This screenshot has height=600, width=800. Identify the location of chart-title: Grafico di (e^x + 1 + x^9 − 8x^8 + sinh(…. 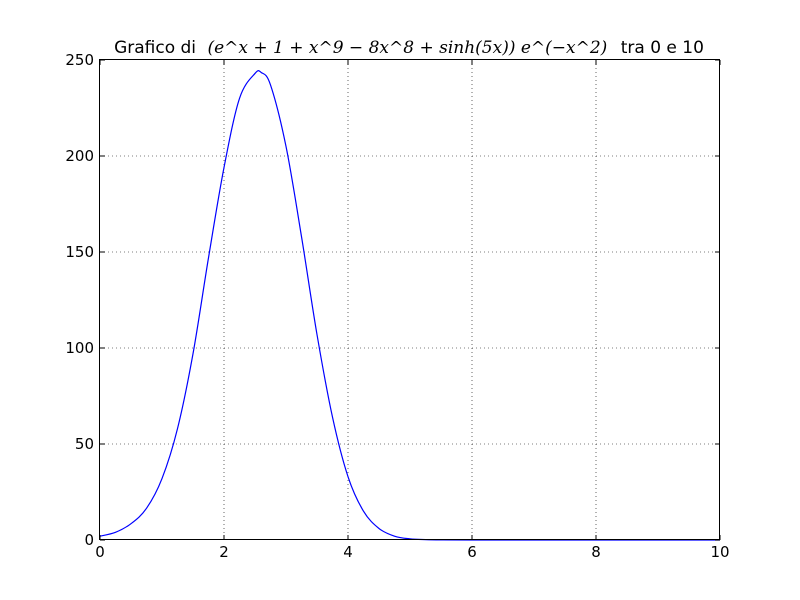
(409, 48).